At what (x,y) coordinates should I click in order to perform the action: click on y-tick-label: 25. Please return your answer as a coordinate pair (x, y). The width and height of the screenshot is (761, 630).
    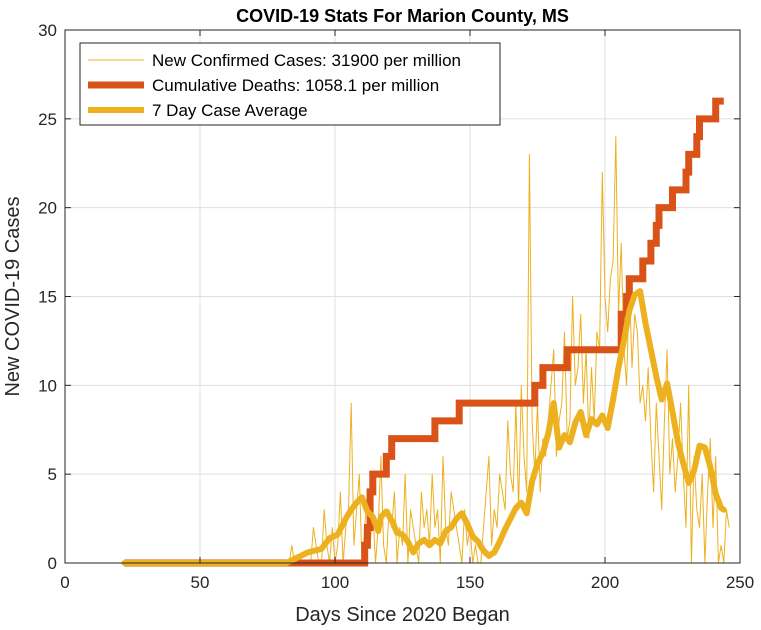
    Looking at the image, I should click on (47, 119).